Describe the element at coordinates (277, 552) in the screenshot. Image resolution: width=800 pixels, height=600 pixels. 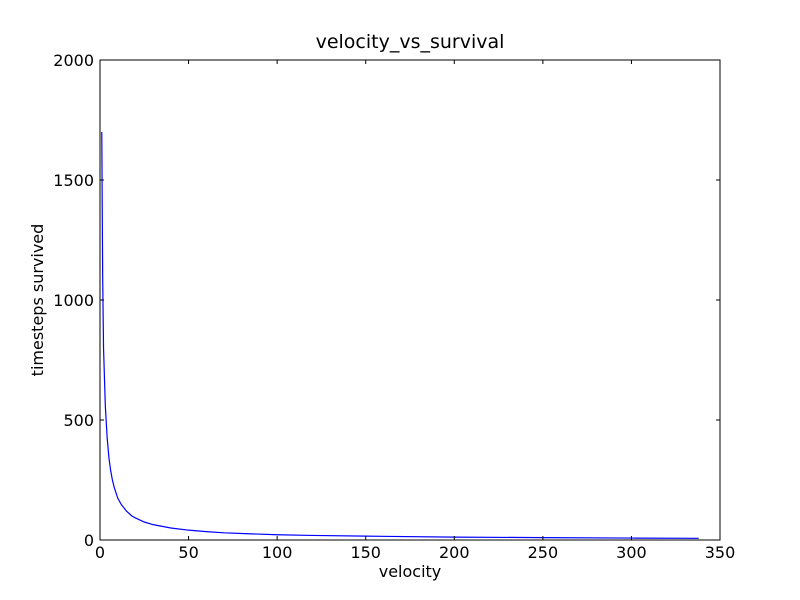
I see `x-tick-label: 100` at that location.